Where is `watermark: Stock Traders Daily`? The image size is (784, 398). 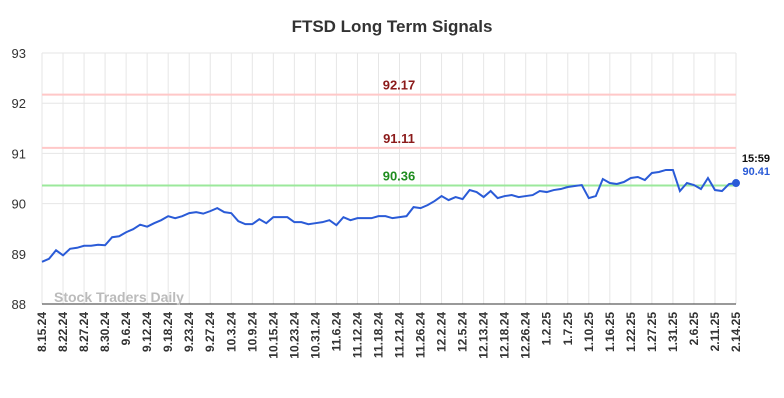 watermark: Stock Traders Daily is located at coordinates (119, 297).